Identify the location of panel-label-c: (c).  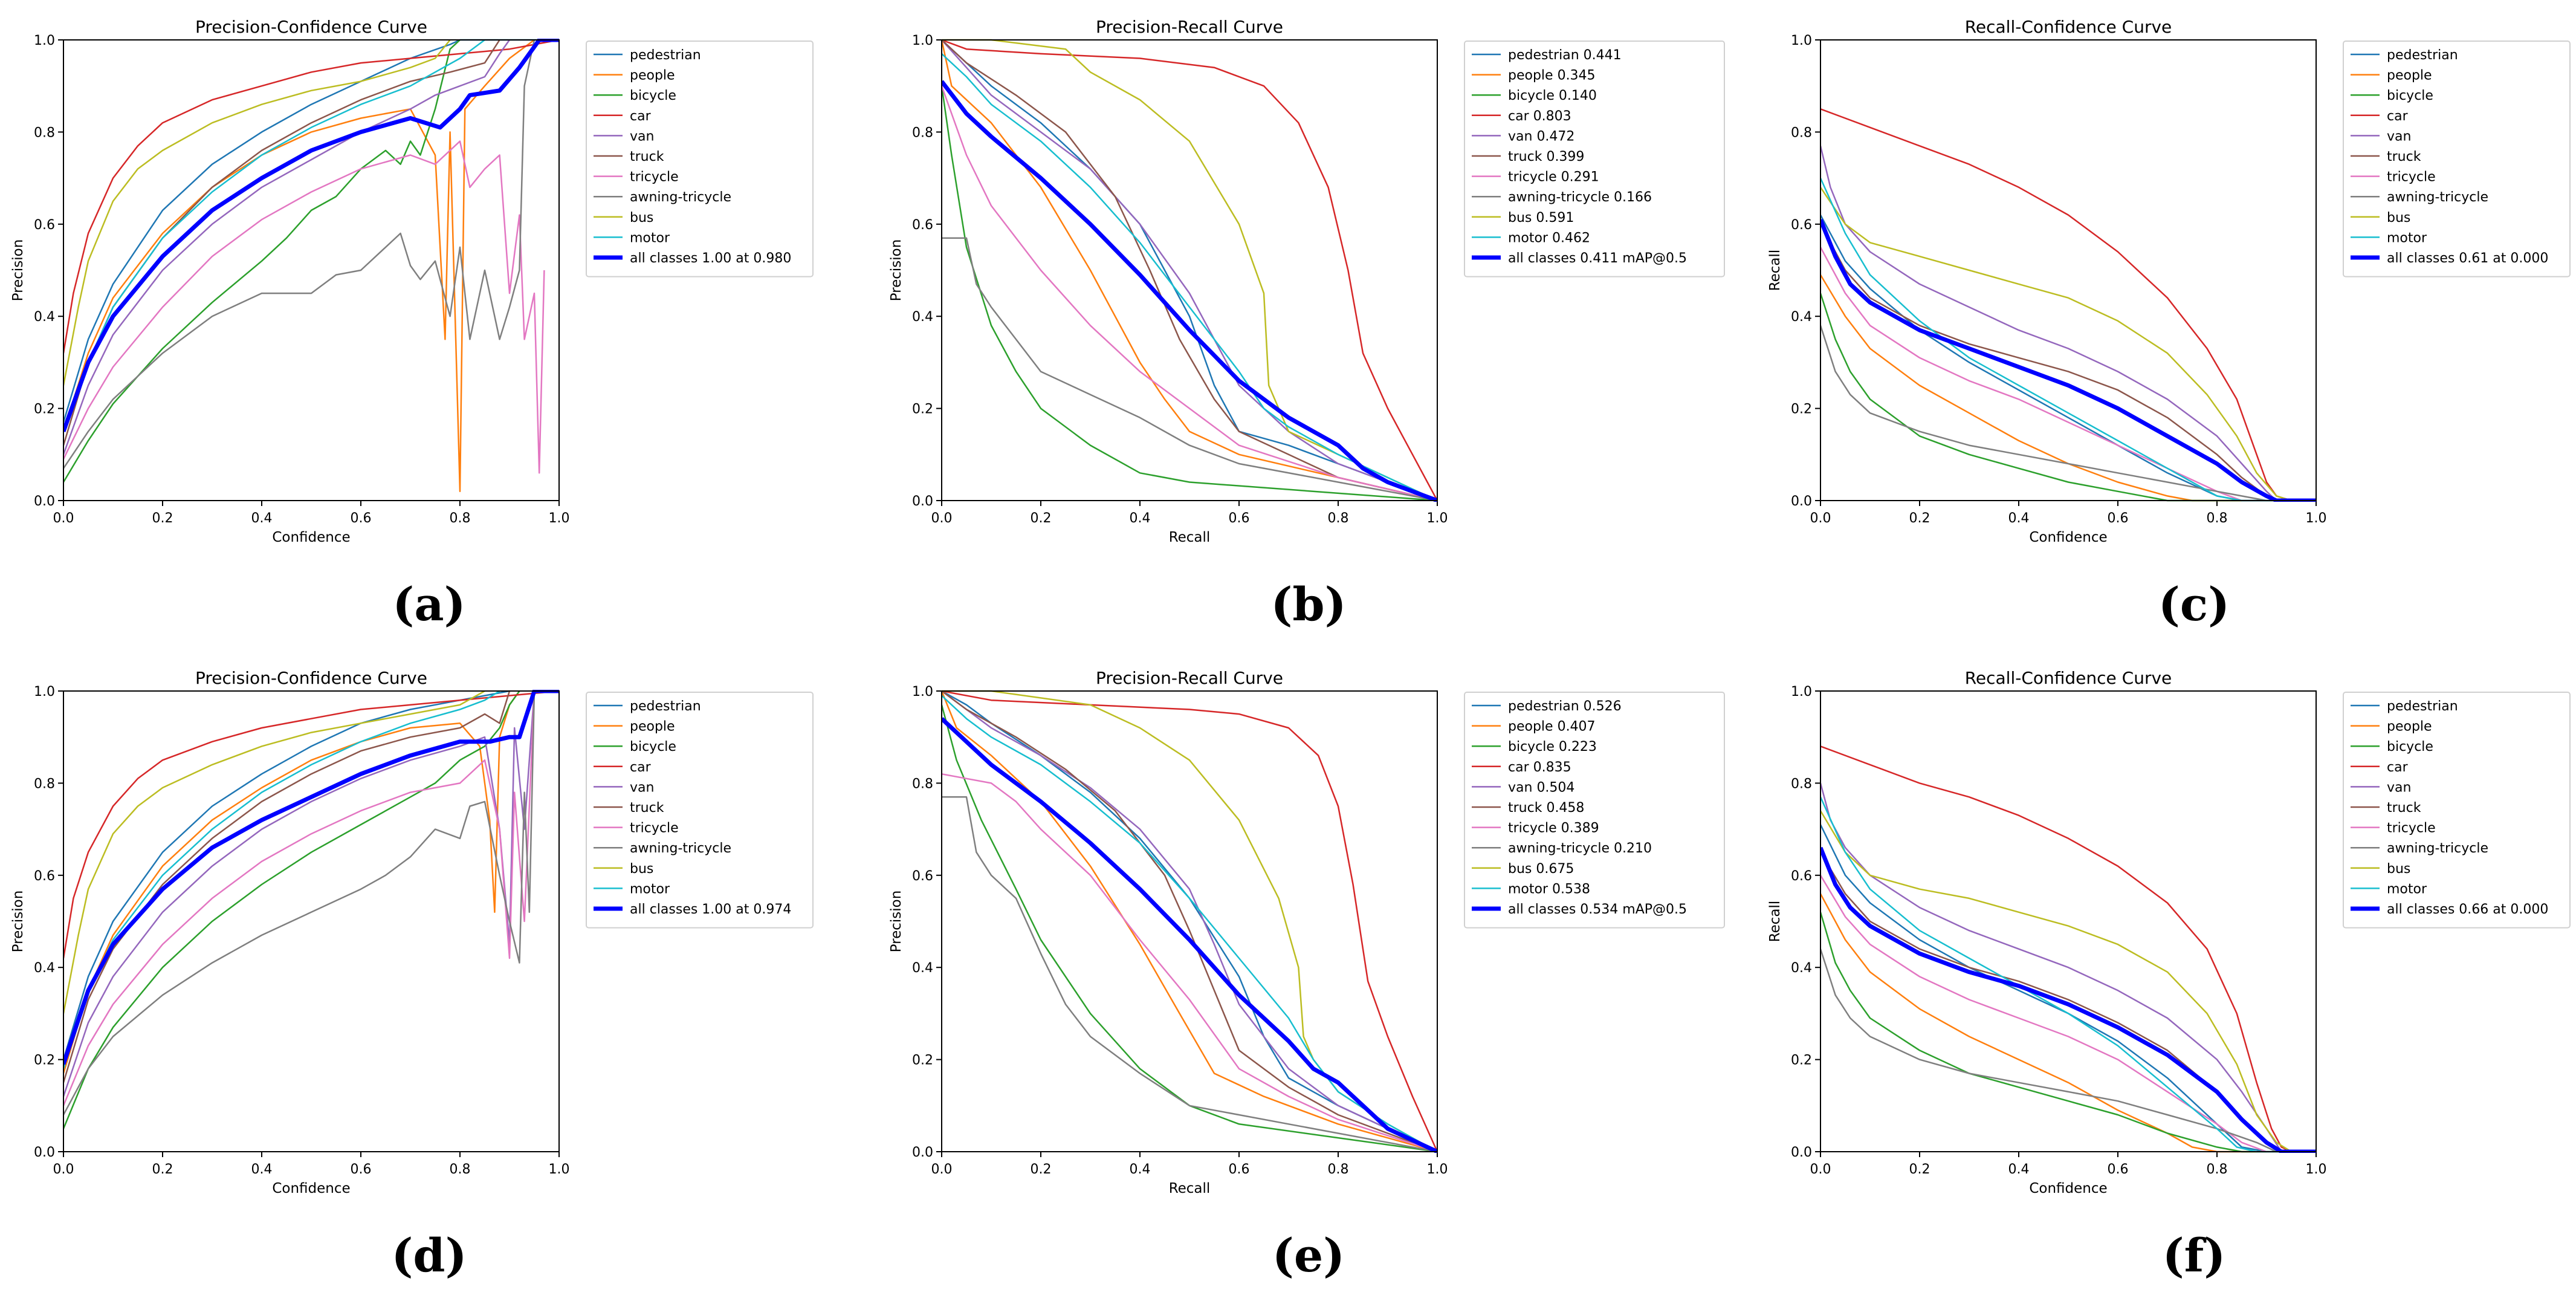
(2194, 604).